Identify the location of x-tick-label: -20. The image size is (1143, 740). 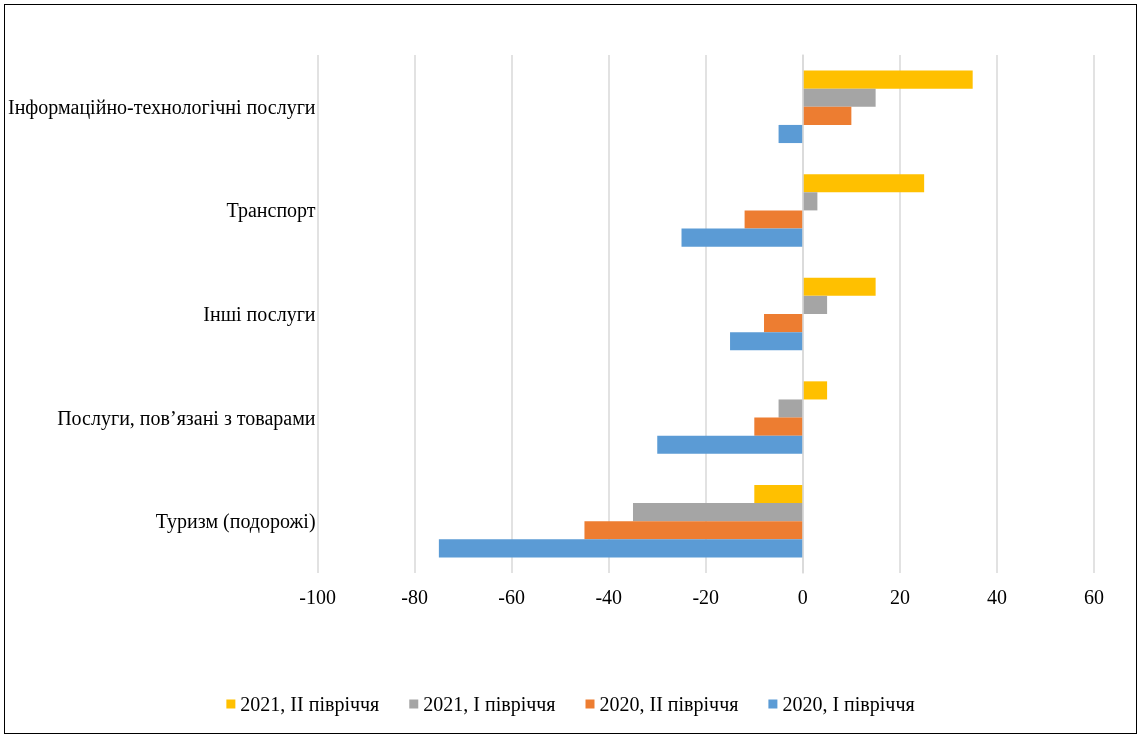
(706, 597).